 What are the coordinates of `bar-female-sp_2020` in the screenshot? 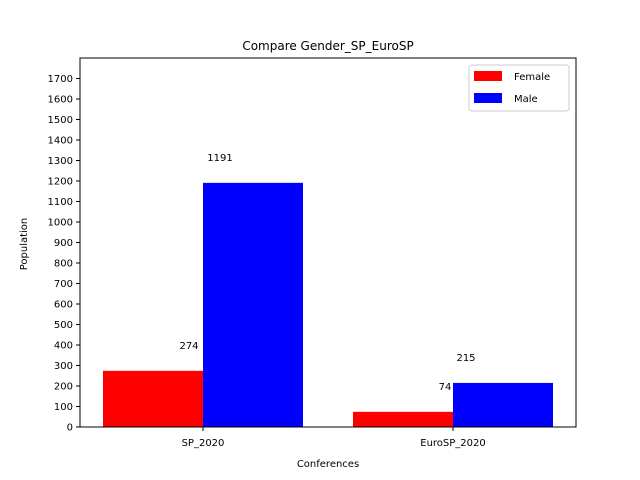 It's located at (153, 398).